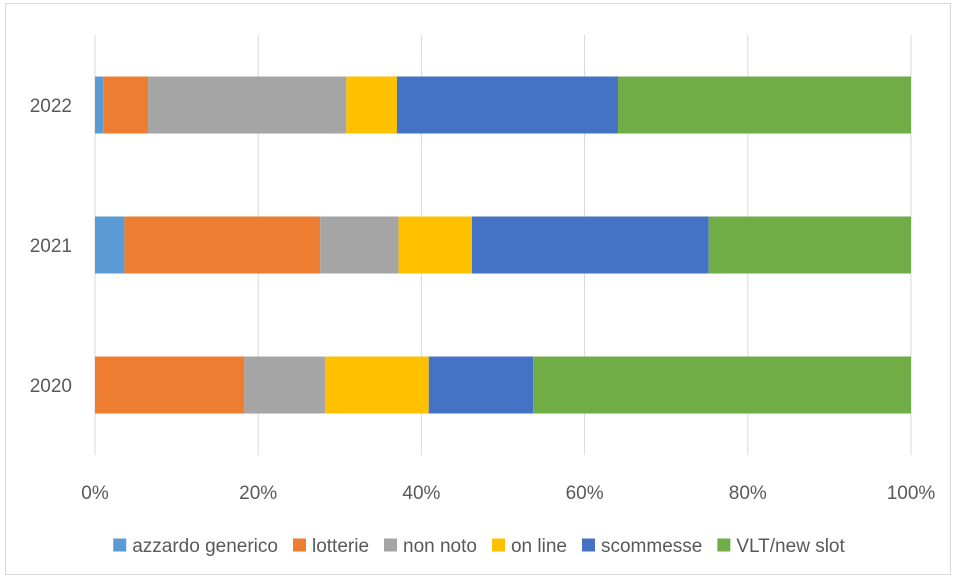  Describe the element at coordinates (51, 106) in the screenshot. I see `y-tick-label: 2022` at that location.